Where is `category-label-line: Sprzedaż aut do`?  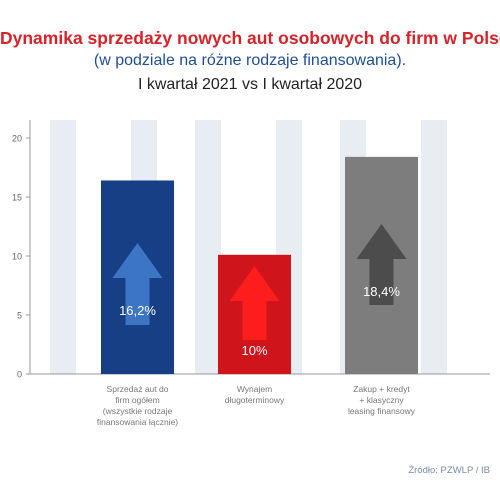
category-label-line: Sprzedaż aut do is located at coordinates (138, 389).